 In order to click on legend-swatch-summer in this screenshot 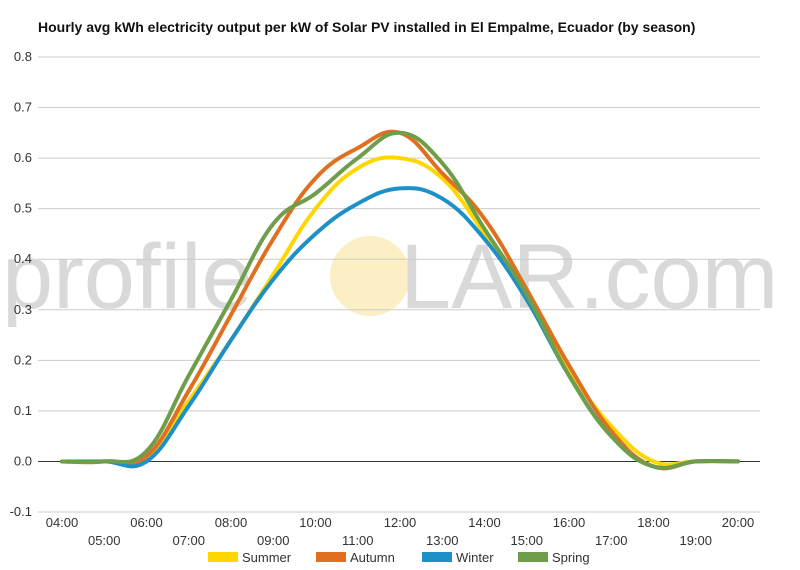, I will do `click(223, 557)`.